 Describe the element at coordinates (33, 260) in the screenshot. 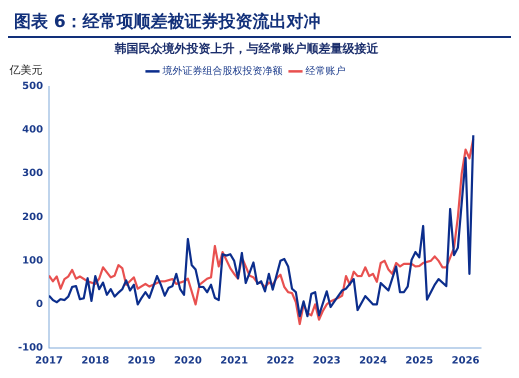

I see `y-tick-label: 100` at that location.